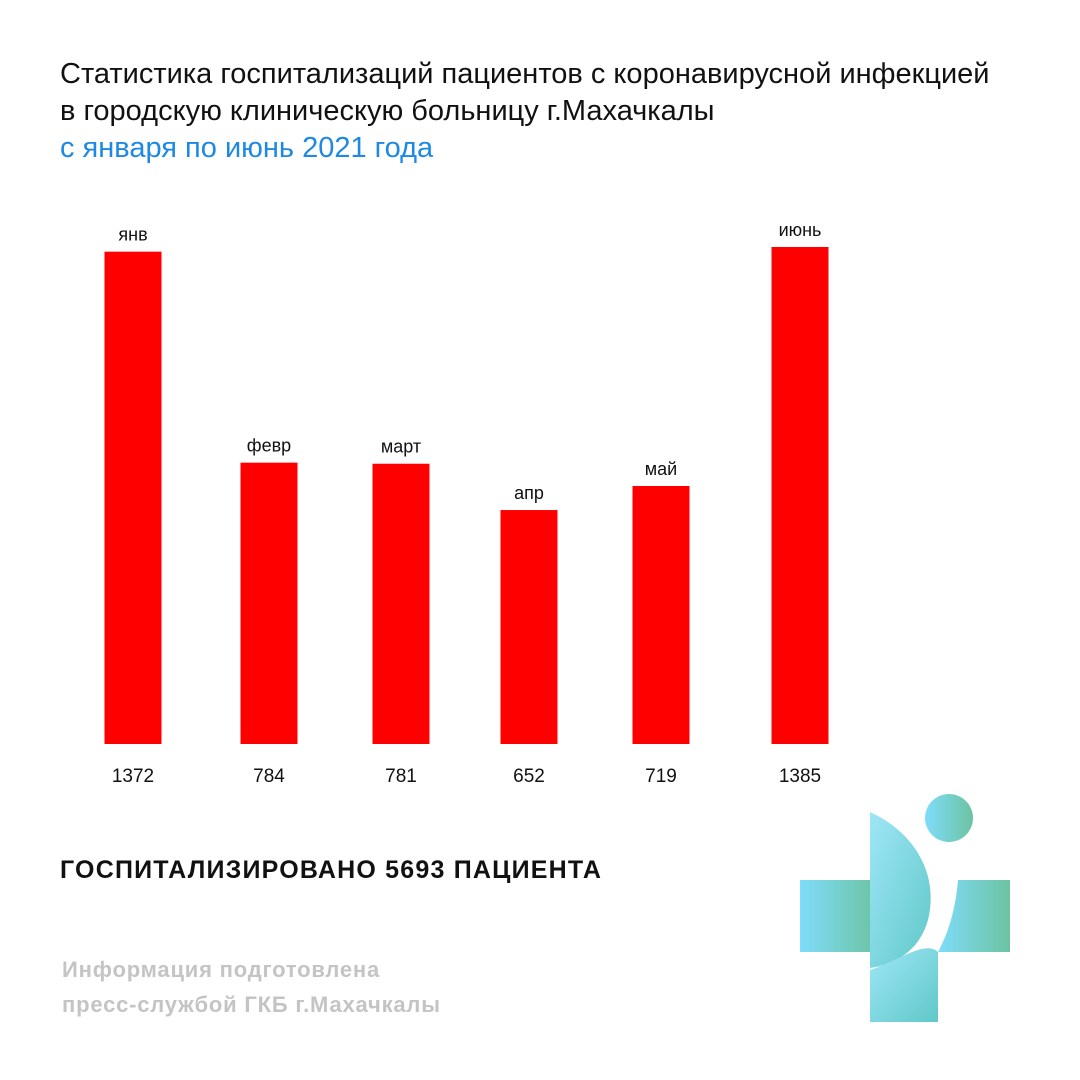 This screenshot has height=1080, width=1080. Describe the element at coordinates (269, 603) in the screenshot. I see `bar-февр` at that location.